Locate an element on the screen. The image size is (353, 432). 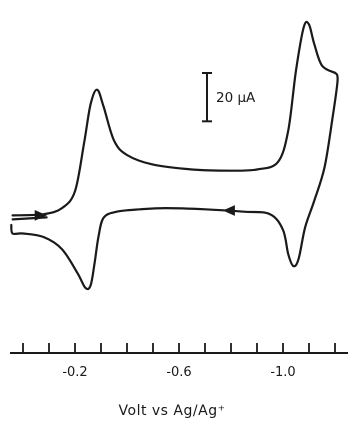
x-axis-ticks is located at coordinates (179, 348).